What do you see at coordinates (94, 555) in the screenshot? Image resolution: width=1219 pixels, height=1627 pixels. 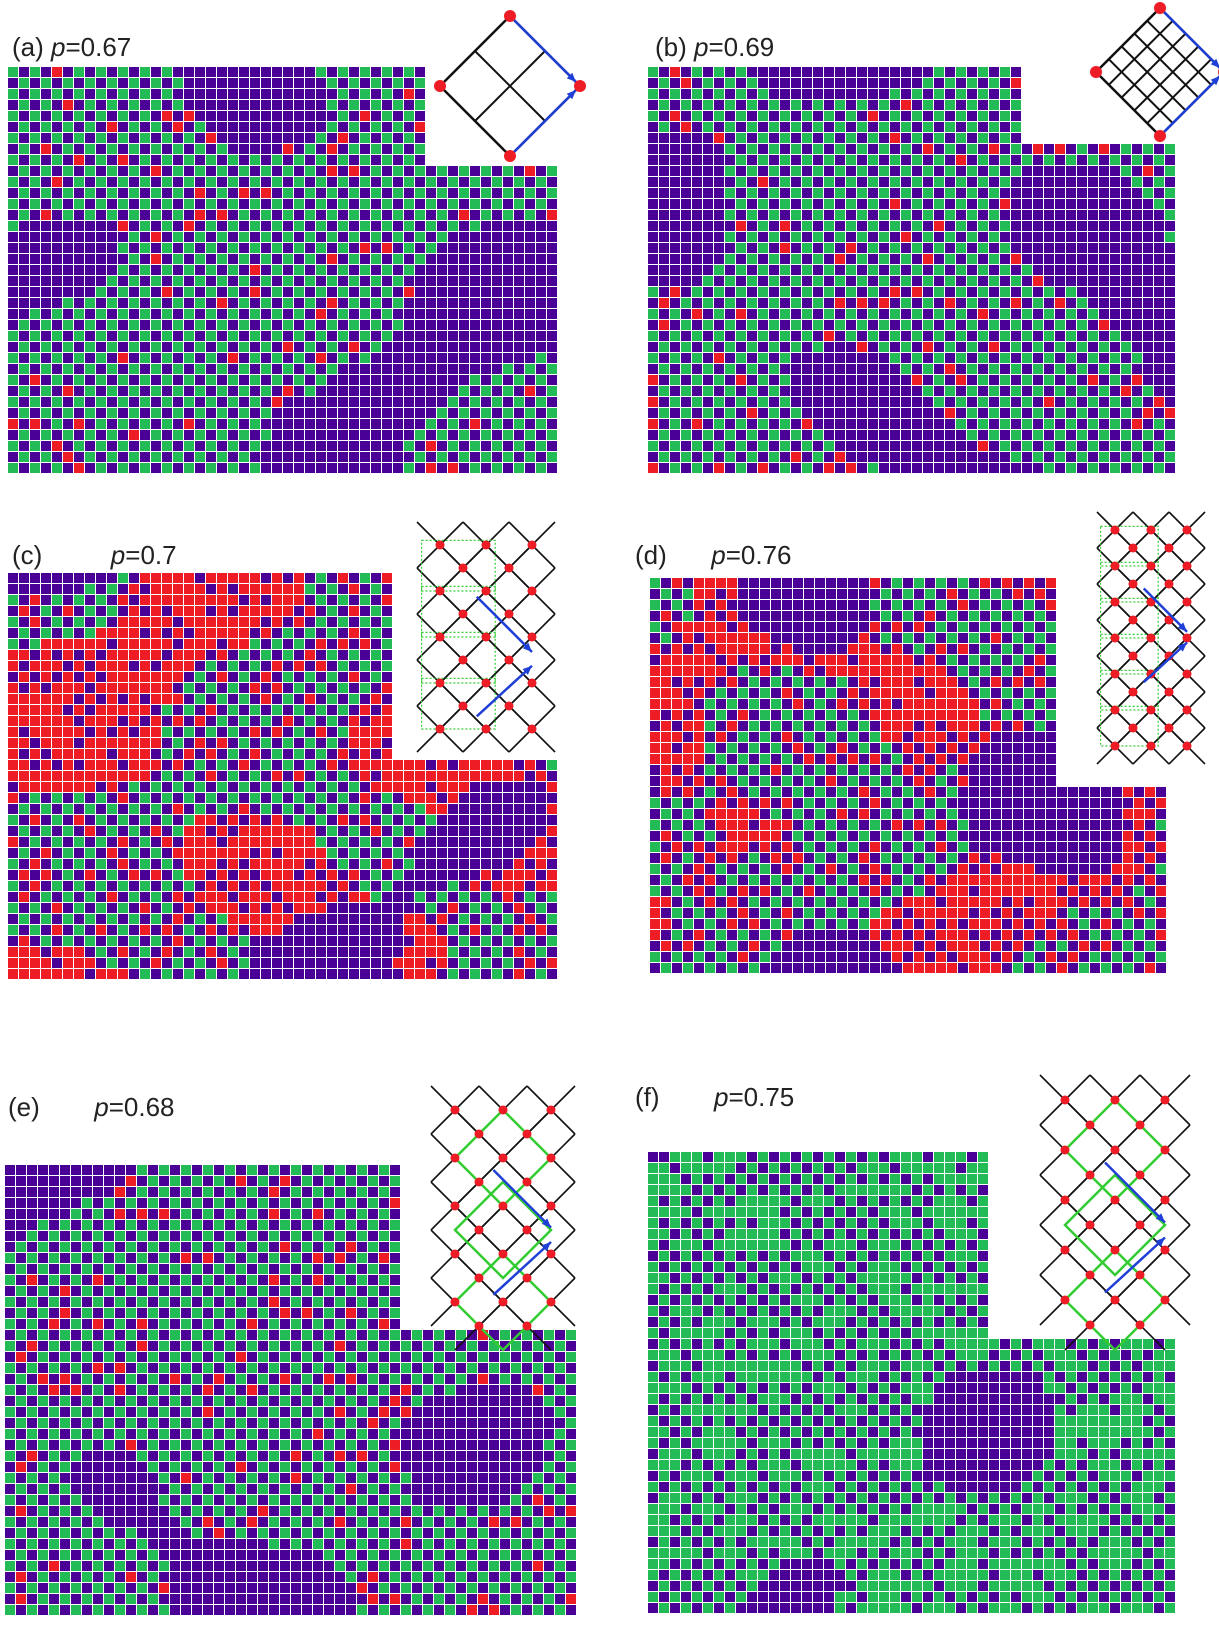 I see `panel-c-label: (c) p=0.7` at bounding box center [94, 555].